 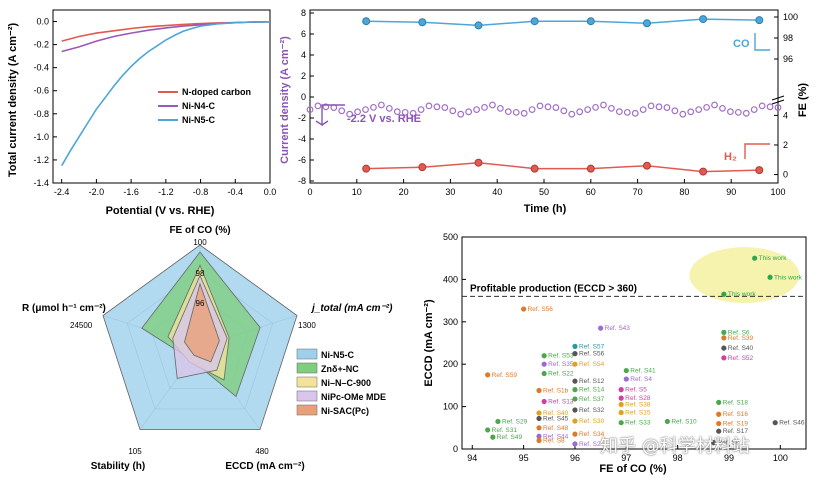 What do you see at coordinates (161, 96) in the screenshot?
I see `panel-a-frame` at bounding box center [161, 96].